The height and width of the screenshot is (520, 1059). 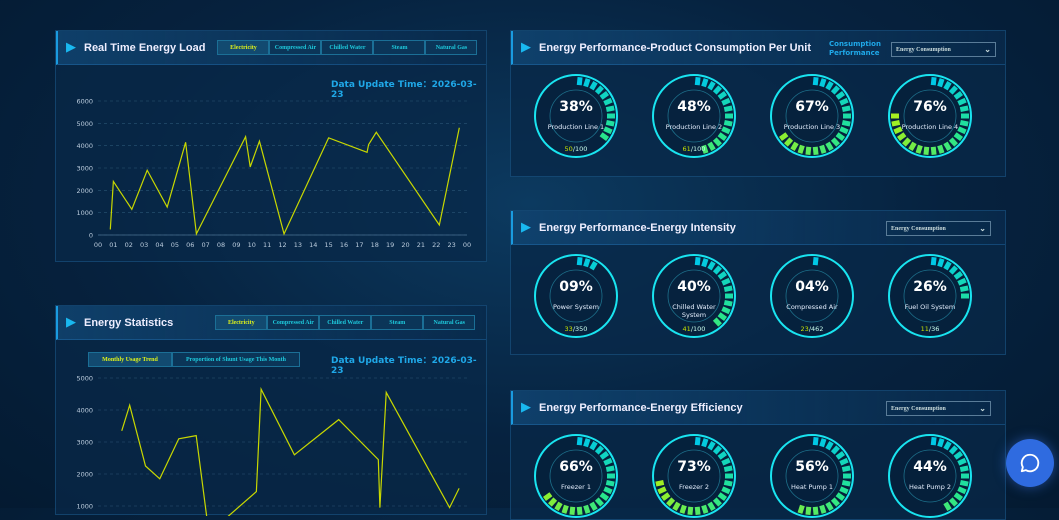 I want to click on x-tick-label: 04, so click(x=159, y=245).